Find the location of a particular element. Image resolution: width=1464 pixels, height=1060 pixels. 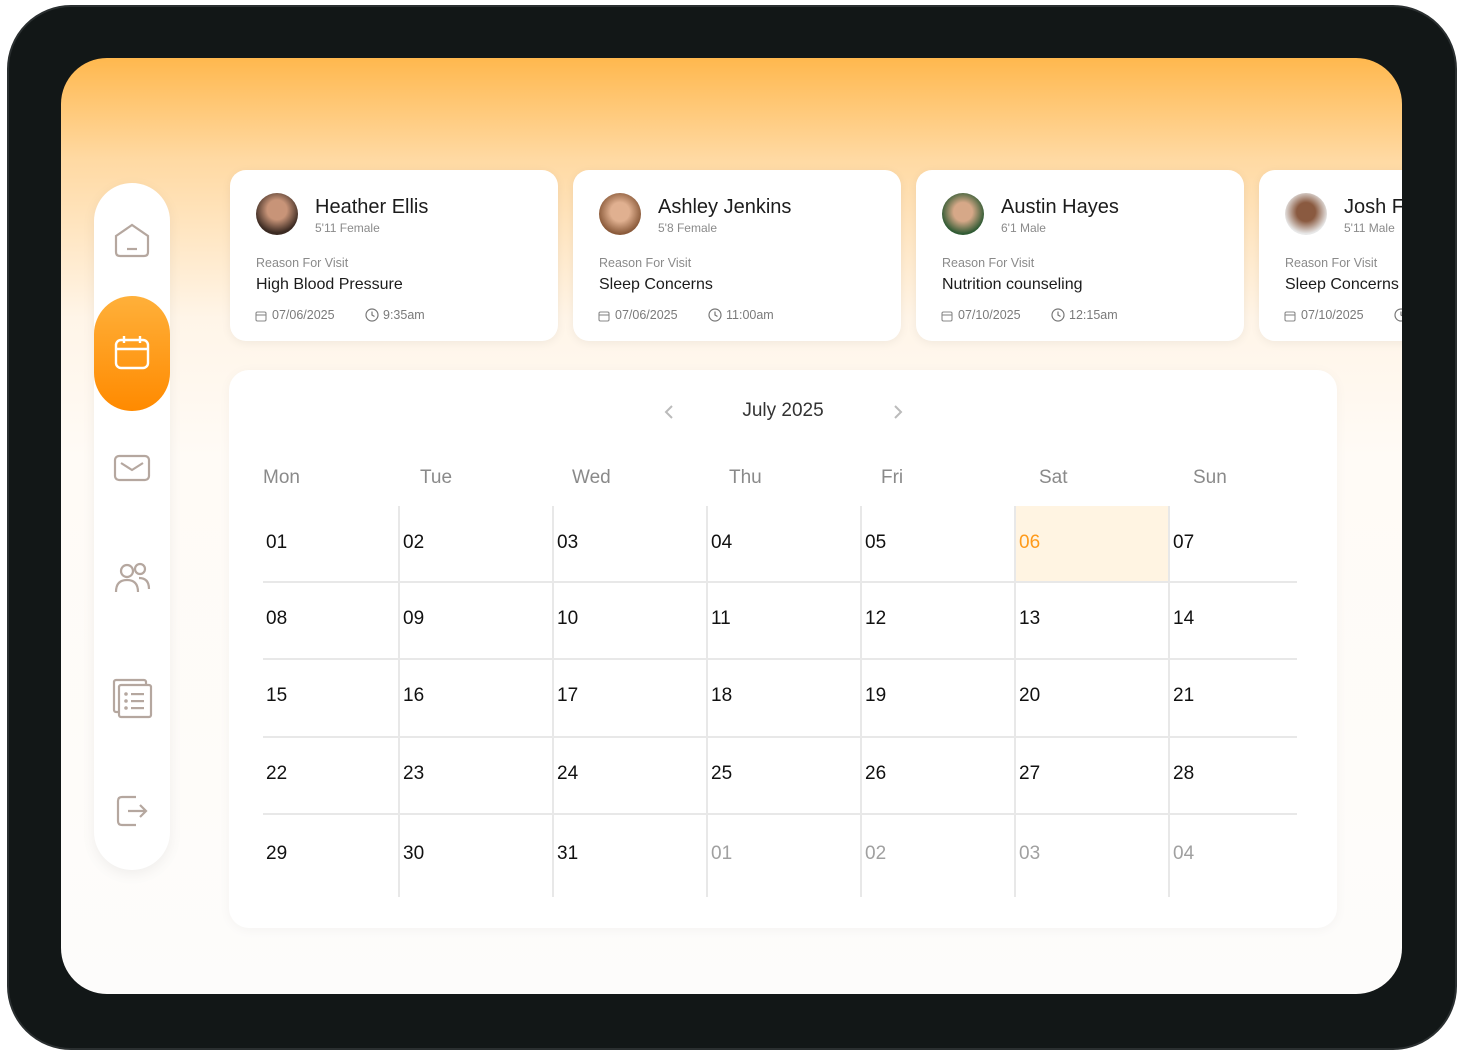

next-month is located at coordinates (898, 412).